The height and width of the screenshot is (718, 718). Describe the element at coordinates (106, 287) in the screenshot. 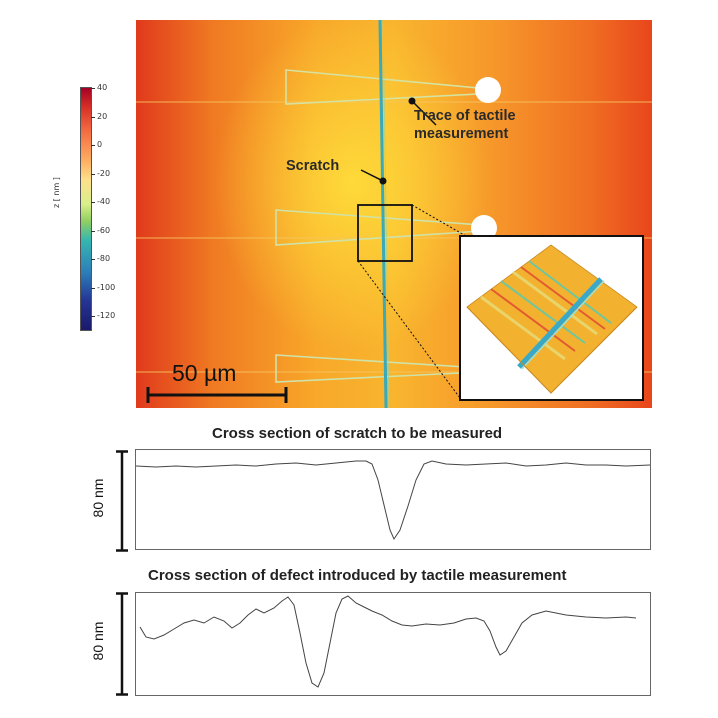

I see `colorbar-tick-label: -100` at that location.